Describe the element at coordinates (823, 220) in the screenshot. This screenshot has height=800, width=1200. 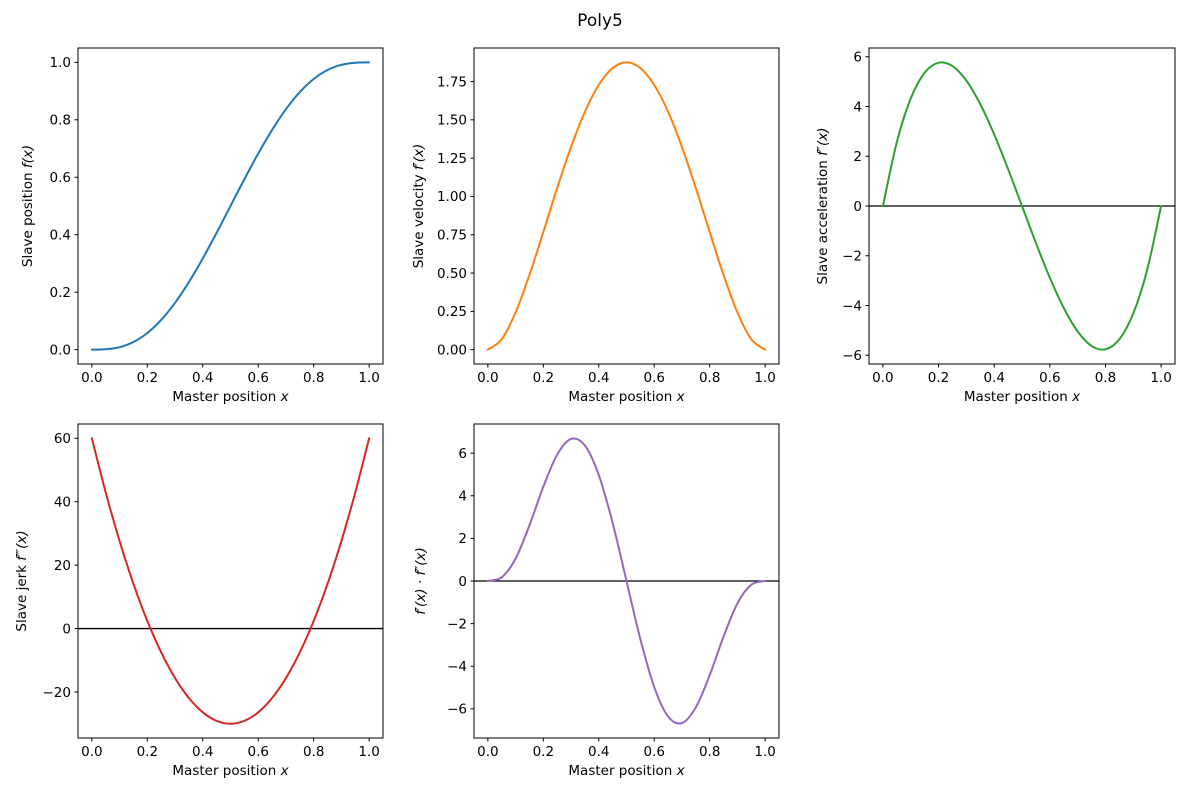
I see `y-axis-label-text: Slave acceleration` at that location.